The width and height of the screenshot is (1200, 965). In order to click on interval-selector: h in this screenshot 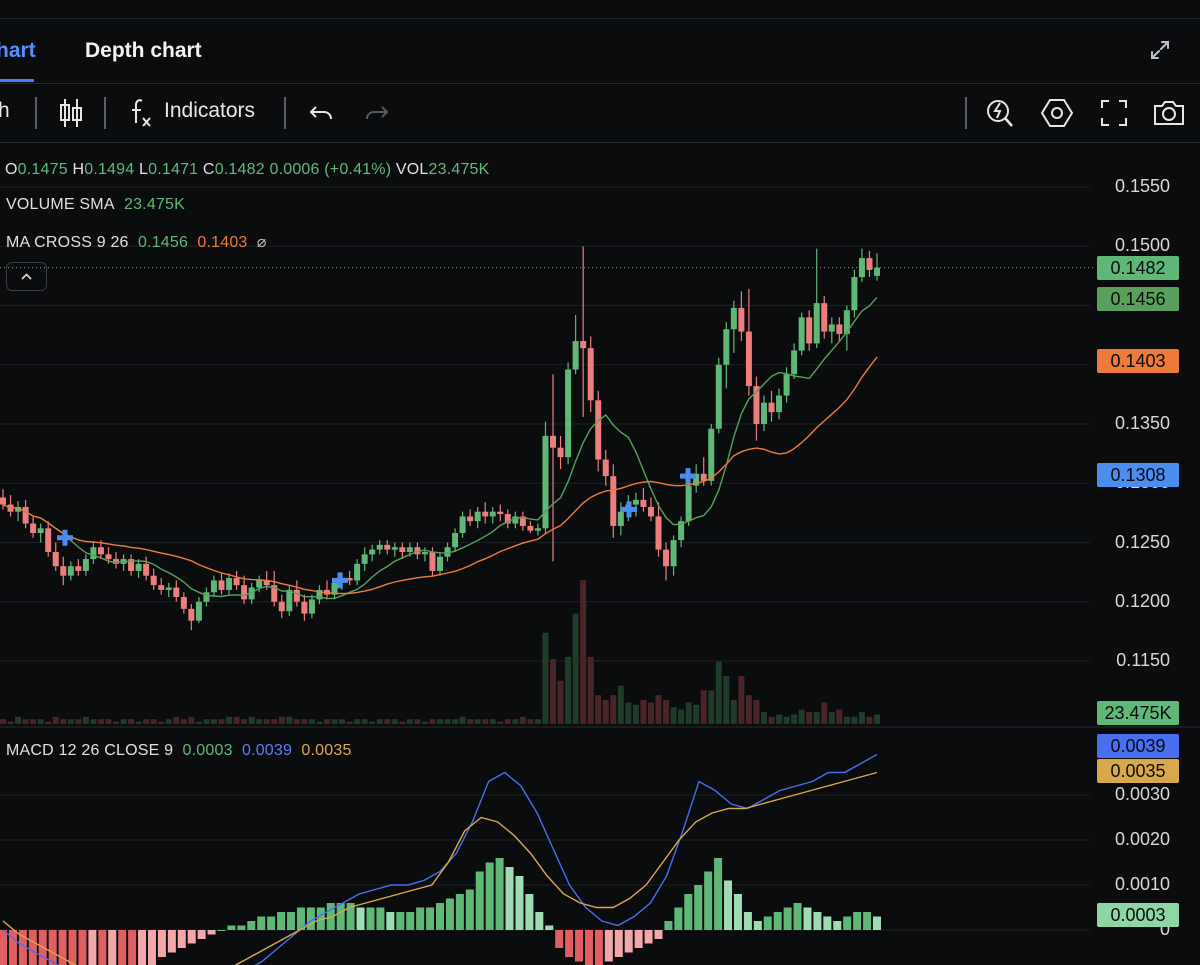, I will do `click(5, 110)`.